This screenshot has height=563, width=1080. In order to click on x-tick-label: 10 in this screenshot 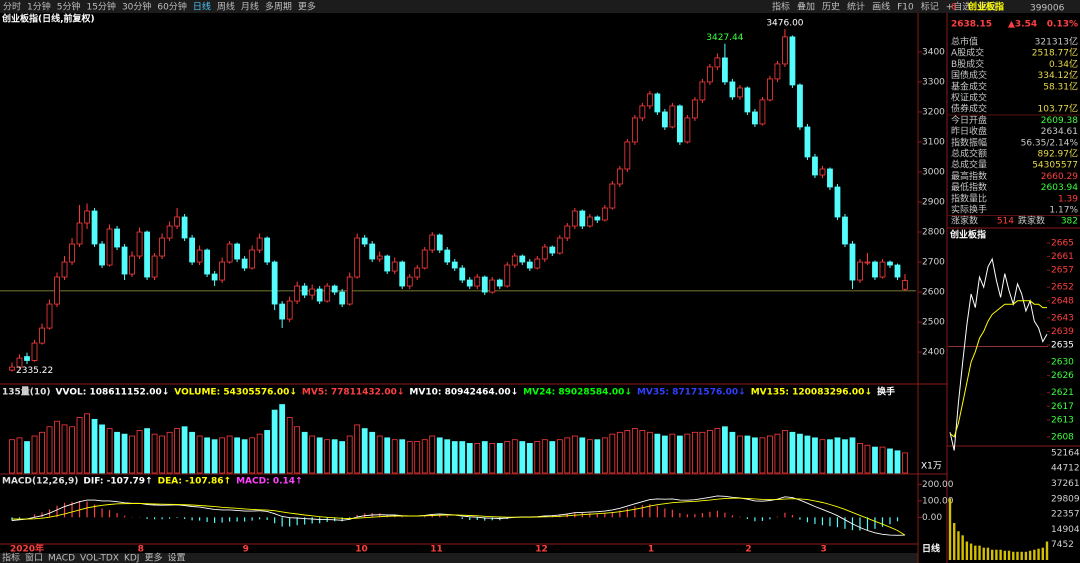, I will do `click(361, 550)`.